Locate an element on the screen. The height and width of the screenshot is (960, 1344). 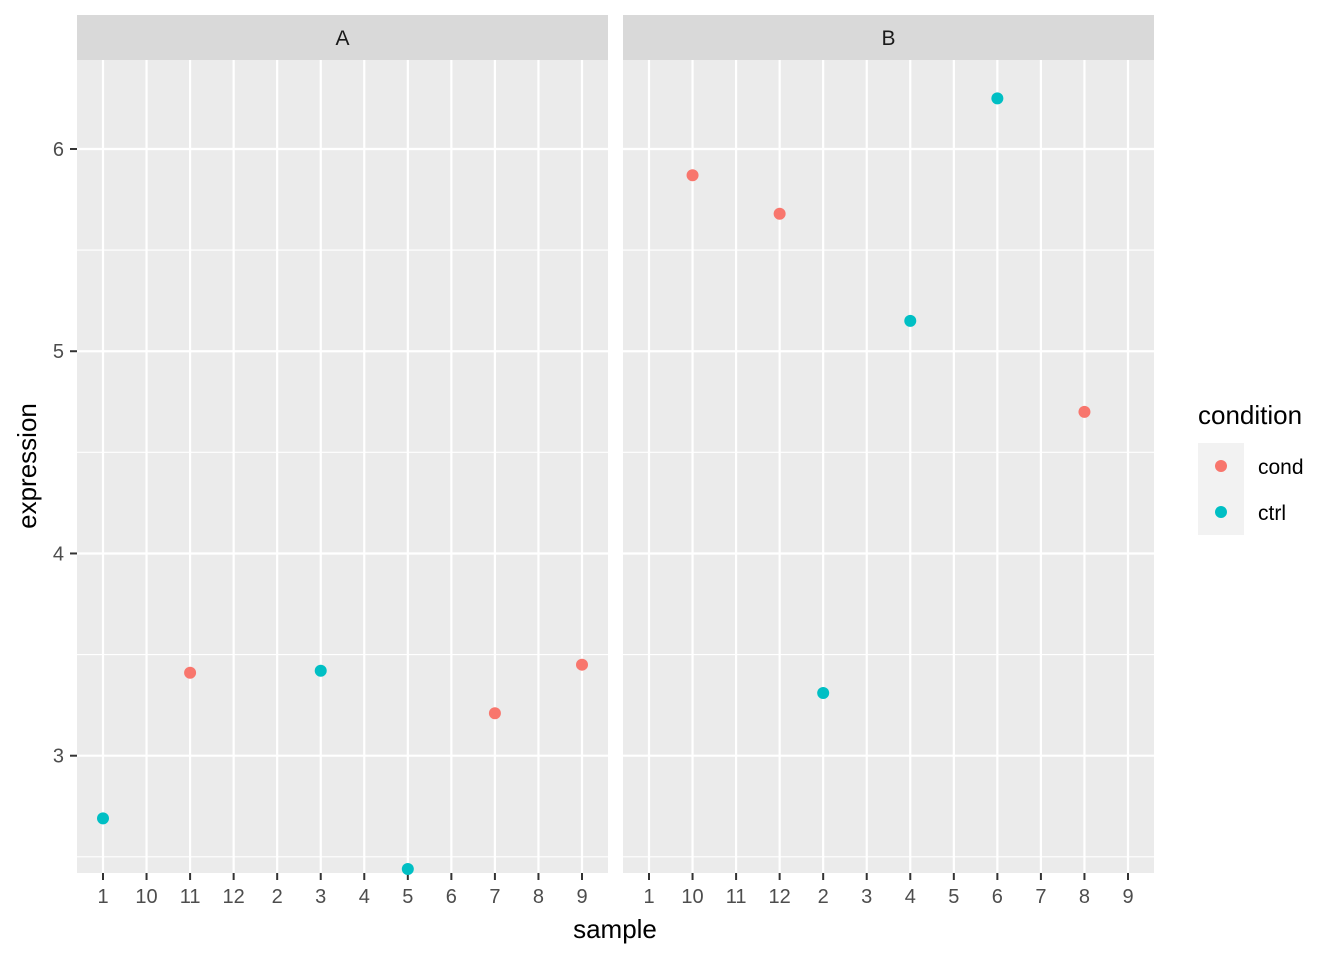
x-axis-title: sample is located at coordinates (615, 929).